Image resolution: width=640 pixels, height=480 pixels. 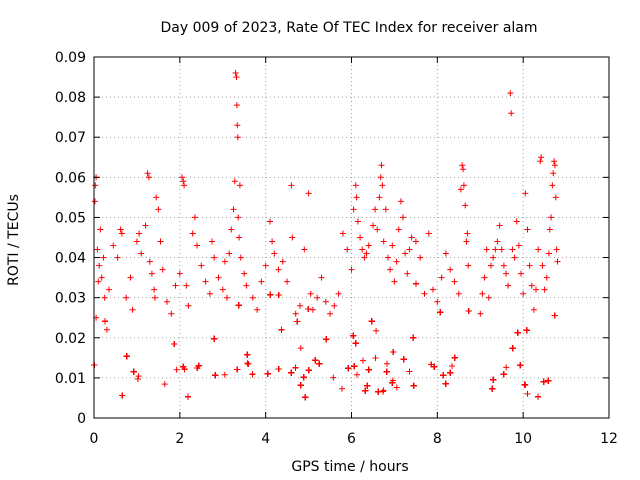 What do you see at coordinates (81, 419) in the screenshot?
I see `y-tick-label: 0` at bounding box center [81, 419].